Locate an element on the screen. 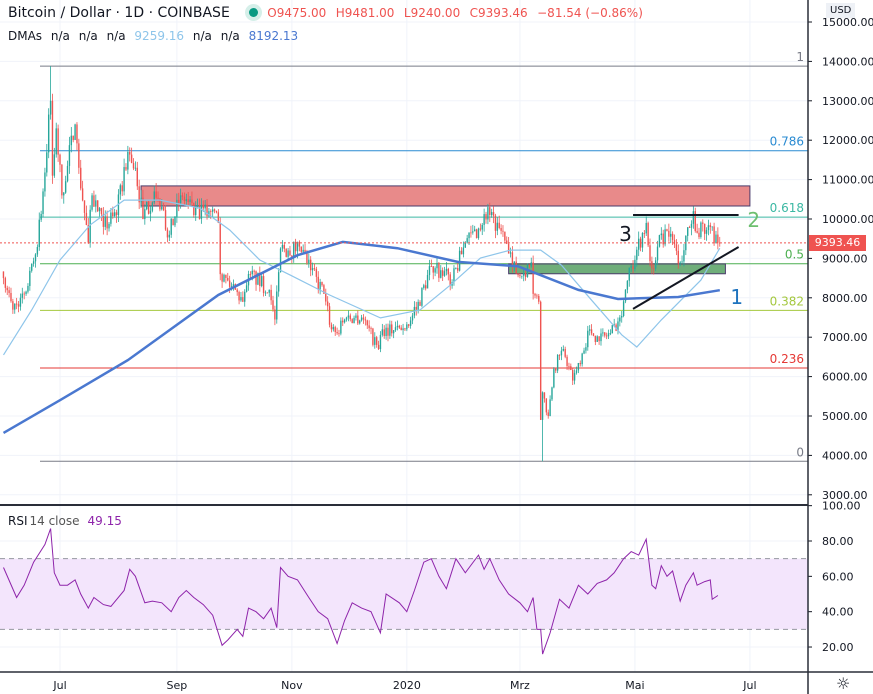 This screenshot has height=694, width=873. rsi-legend: RSI 14 close 49.15 is located at coordinates (67, 521).